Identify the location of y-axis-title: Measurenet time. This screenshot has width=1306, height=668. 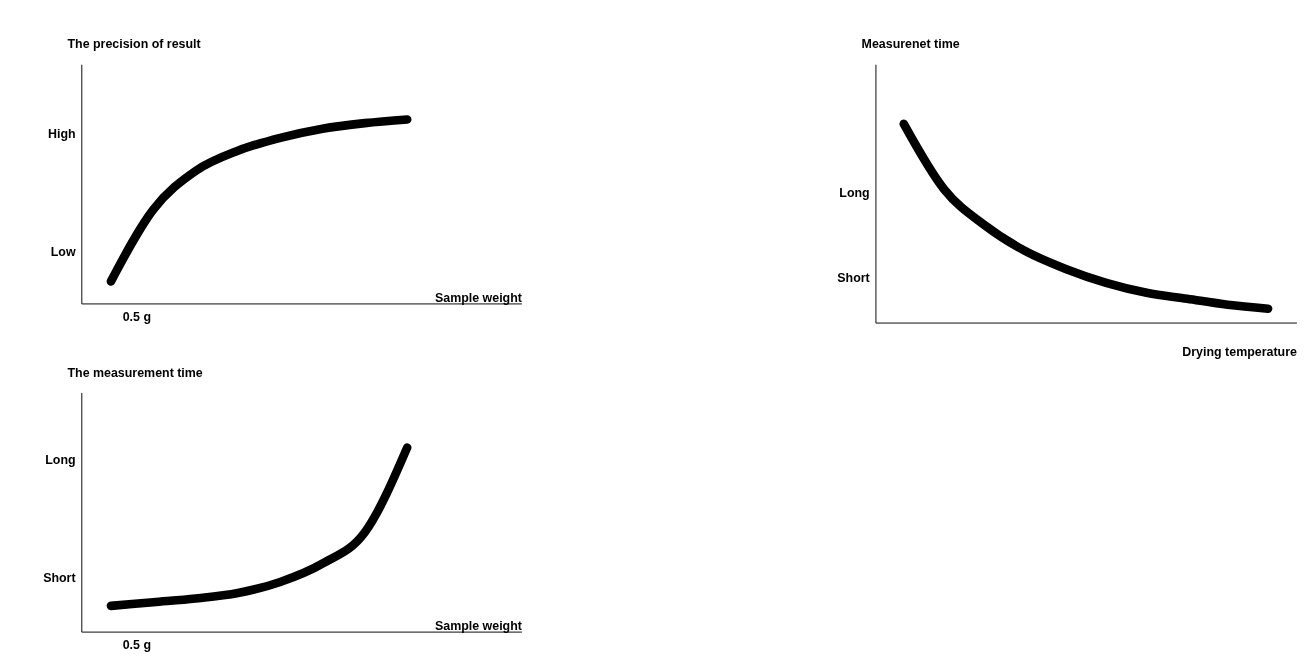
(910, 44).